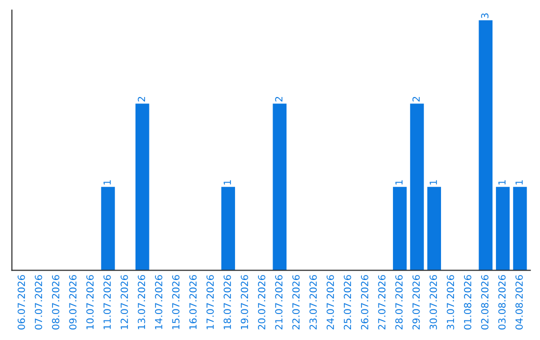 The height and width of the screenshot is (340, 540). Describe the element at coordinates (330, 302) in the screenshot. I see `x-tick-label: 24.07.2026` at that location.